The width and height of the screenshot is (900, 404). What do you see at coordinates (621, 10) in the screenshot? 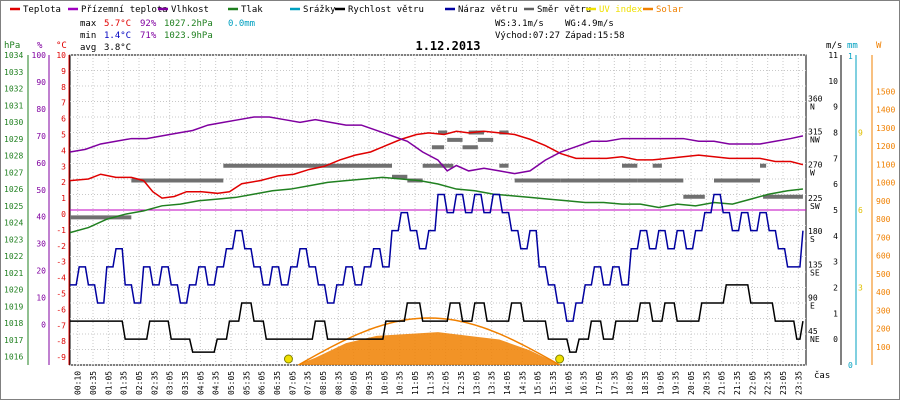
I see `legend-label: UV index` at bounding box center [621, 10].